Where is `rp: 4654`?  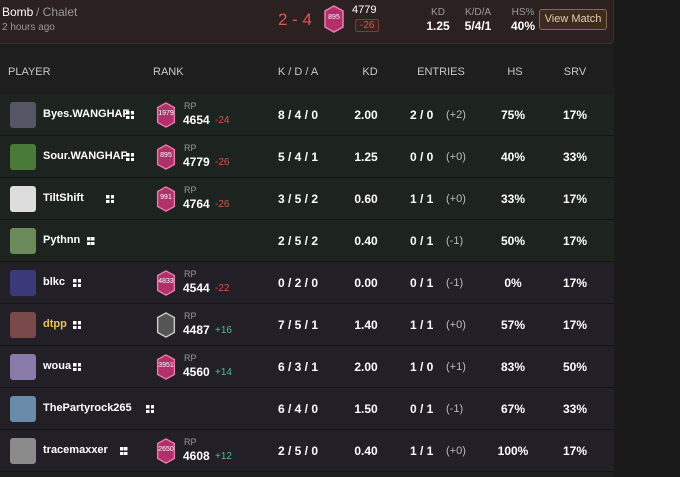 rp: 4654 is located at coordinates (196, 120).